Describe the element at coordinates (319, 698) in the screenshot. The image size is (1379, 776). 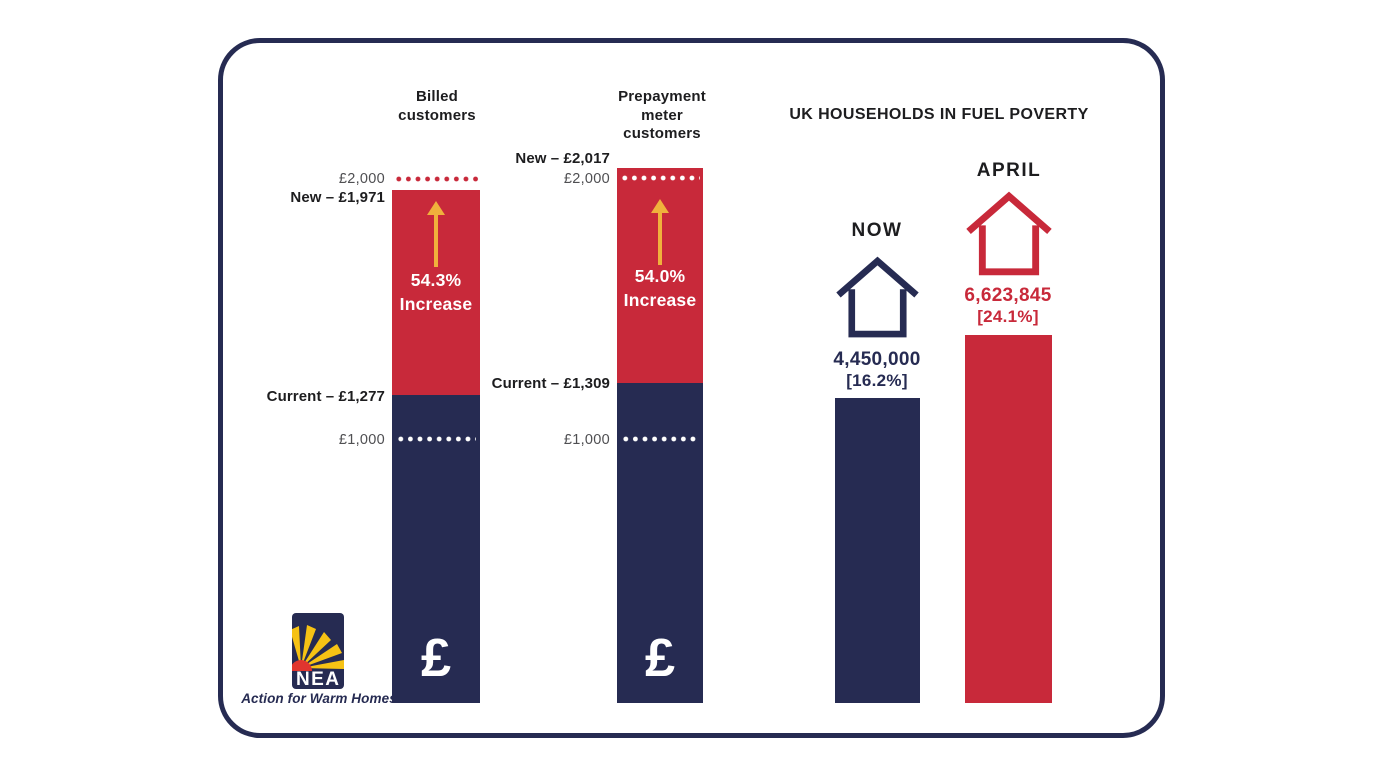
I see `nea-tagline: Action for Warm Homes` at that location.